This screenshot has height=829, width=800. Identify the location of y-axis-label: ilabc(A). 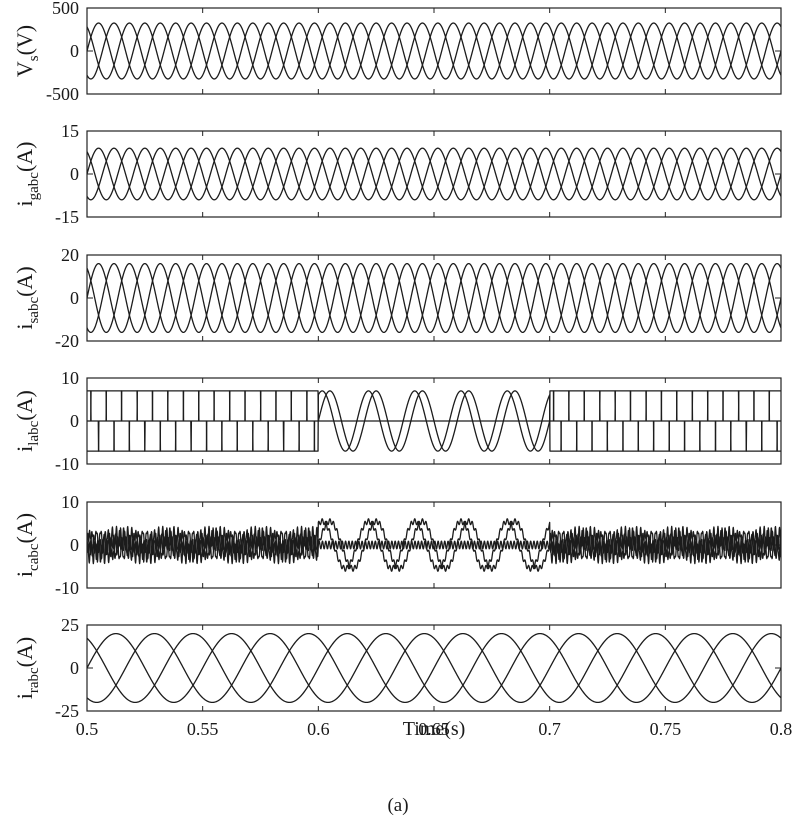
(27, 421).